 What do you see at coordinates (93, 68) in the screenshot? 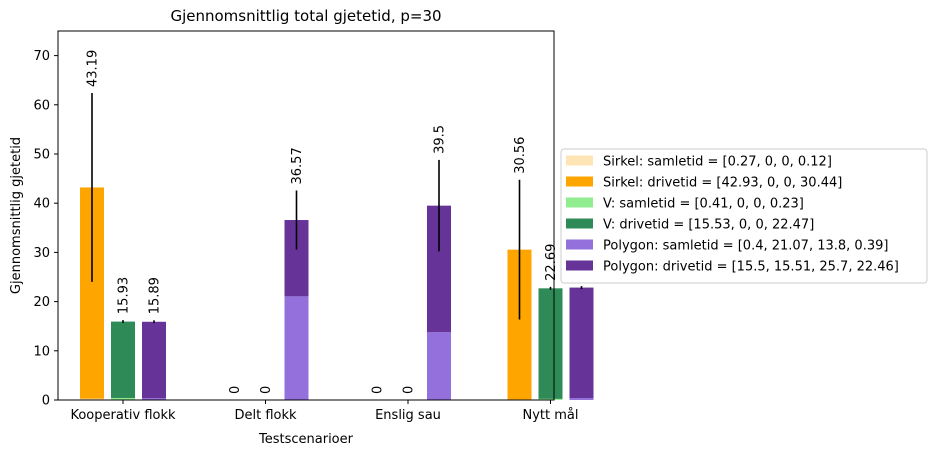
I see `bar-label-sirkel-0: 43.19` at bounding box center [93, 68].